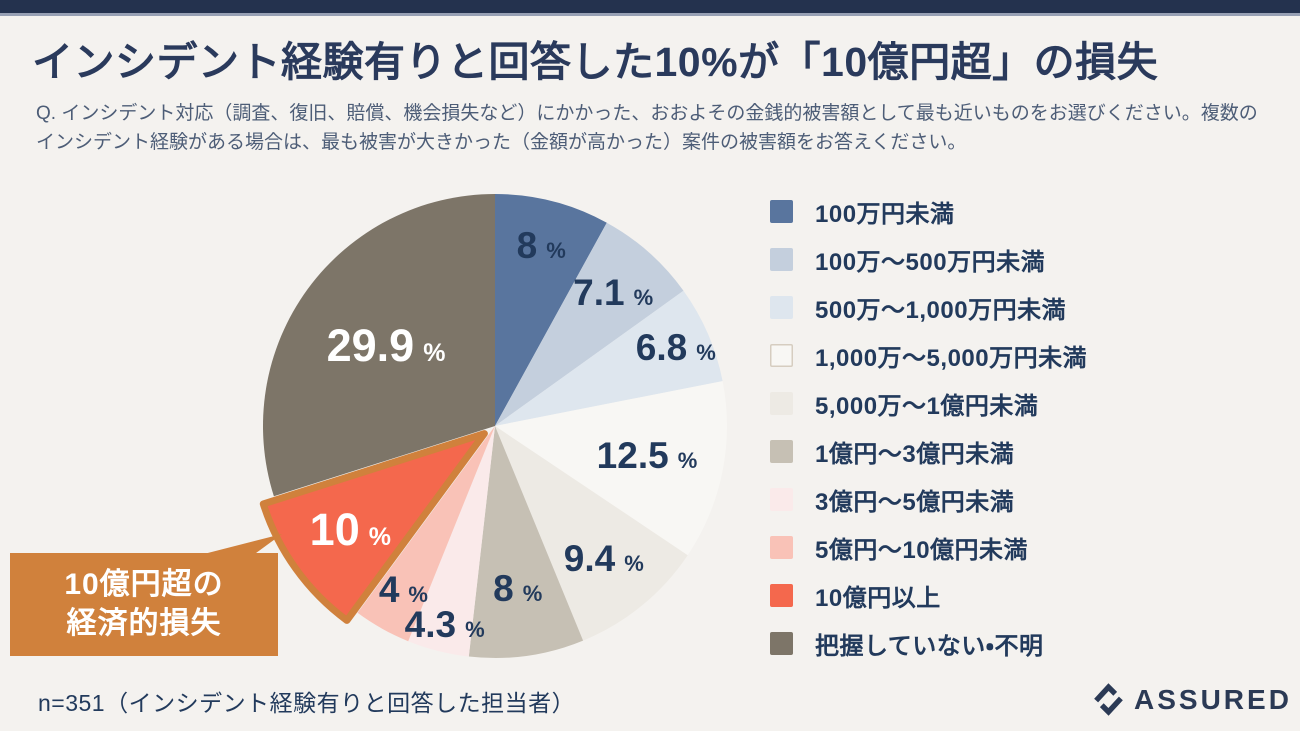 This screenshot has height=731, width=1300. I want to click on assured-logo: ASSURED, so click(1192, 699).